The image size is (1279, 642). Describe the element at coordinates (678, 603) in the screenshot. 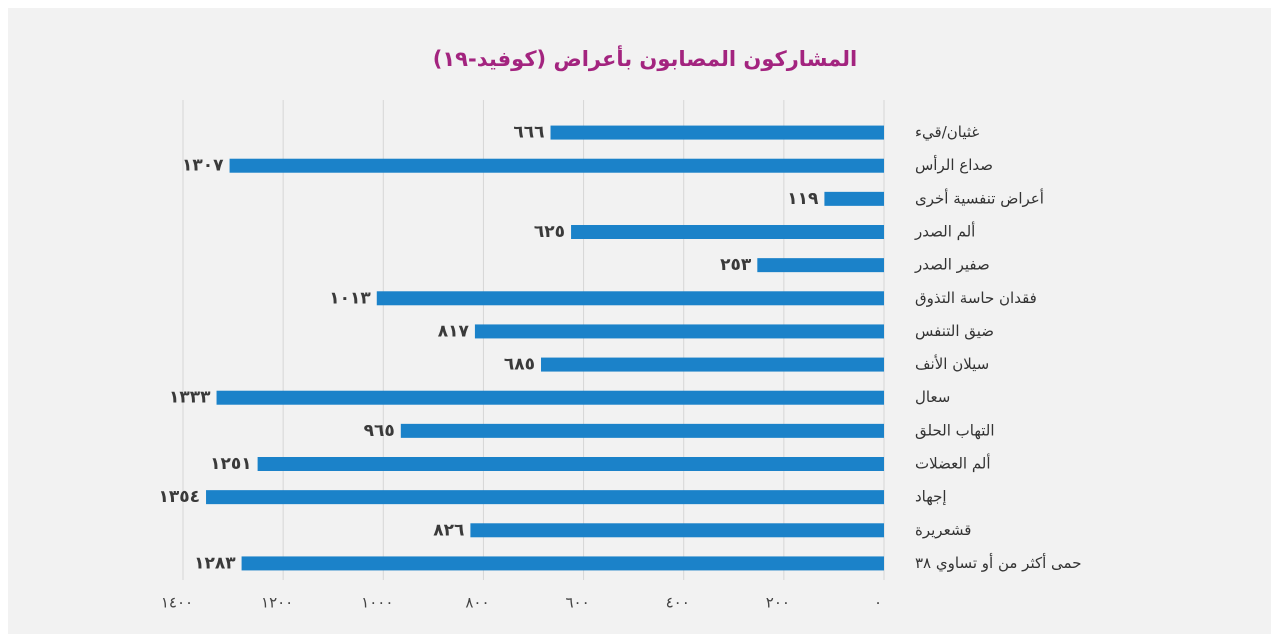

I see `x-tick-label: ٤٠٠` at that location.